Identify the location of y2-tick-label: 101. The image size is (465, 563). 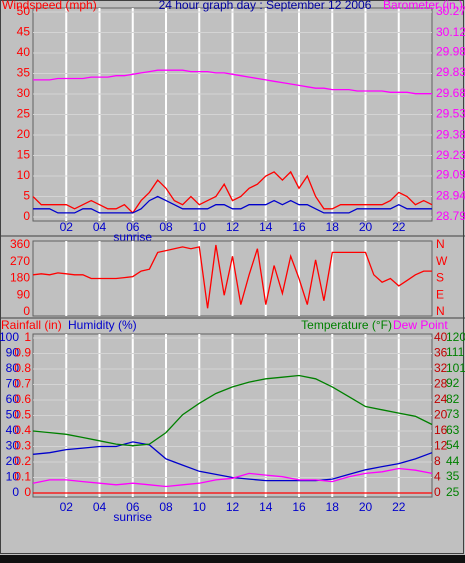
(455, 368).